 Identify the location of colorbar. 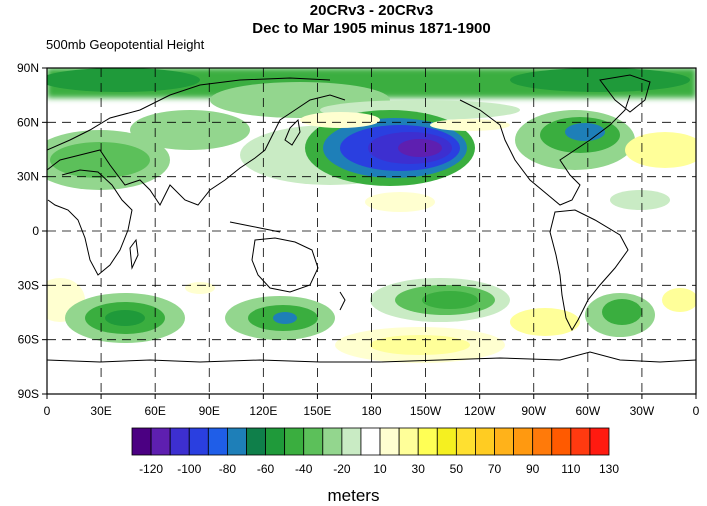
(370, 441).